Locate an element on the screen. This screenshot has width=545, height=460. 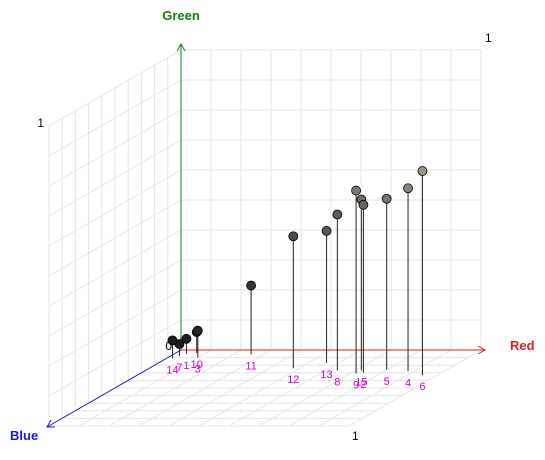
point-label-14: 14 is located at coordinates (172, 370).